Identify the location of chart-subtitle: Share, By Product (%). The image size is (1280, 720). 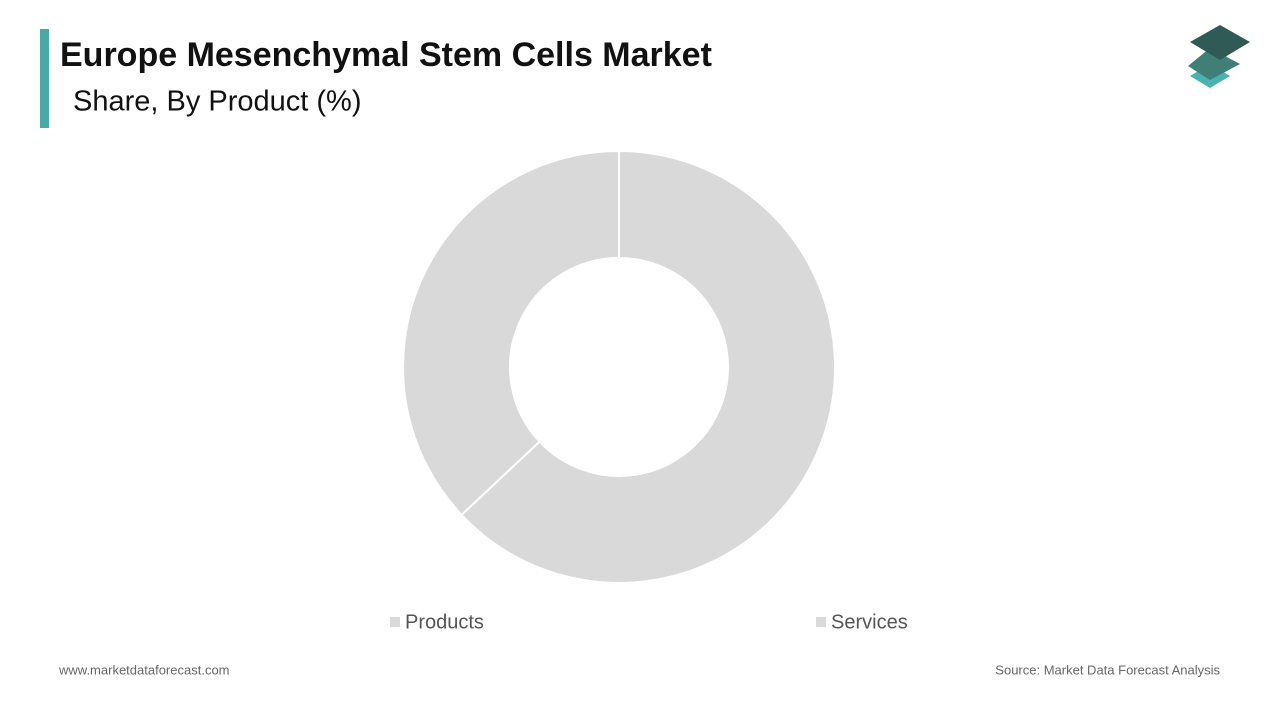
(217, 102).